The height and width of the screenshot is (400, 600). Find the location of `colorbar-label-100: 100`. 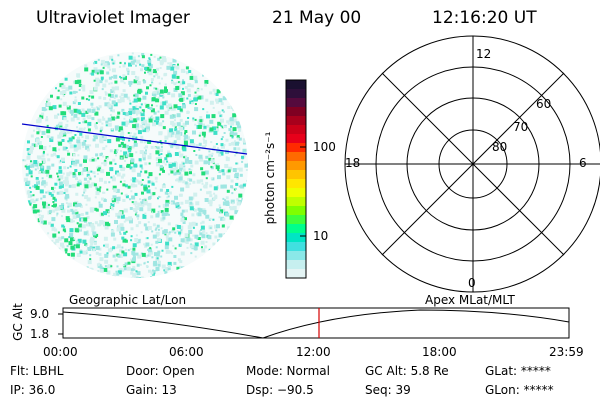

colorbar-label-100: 100 is located at coordinates (324, 147).